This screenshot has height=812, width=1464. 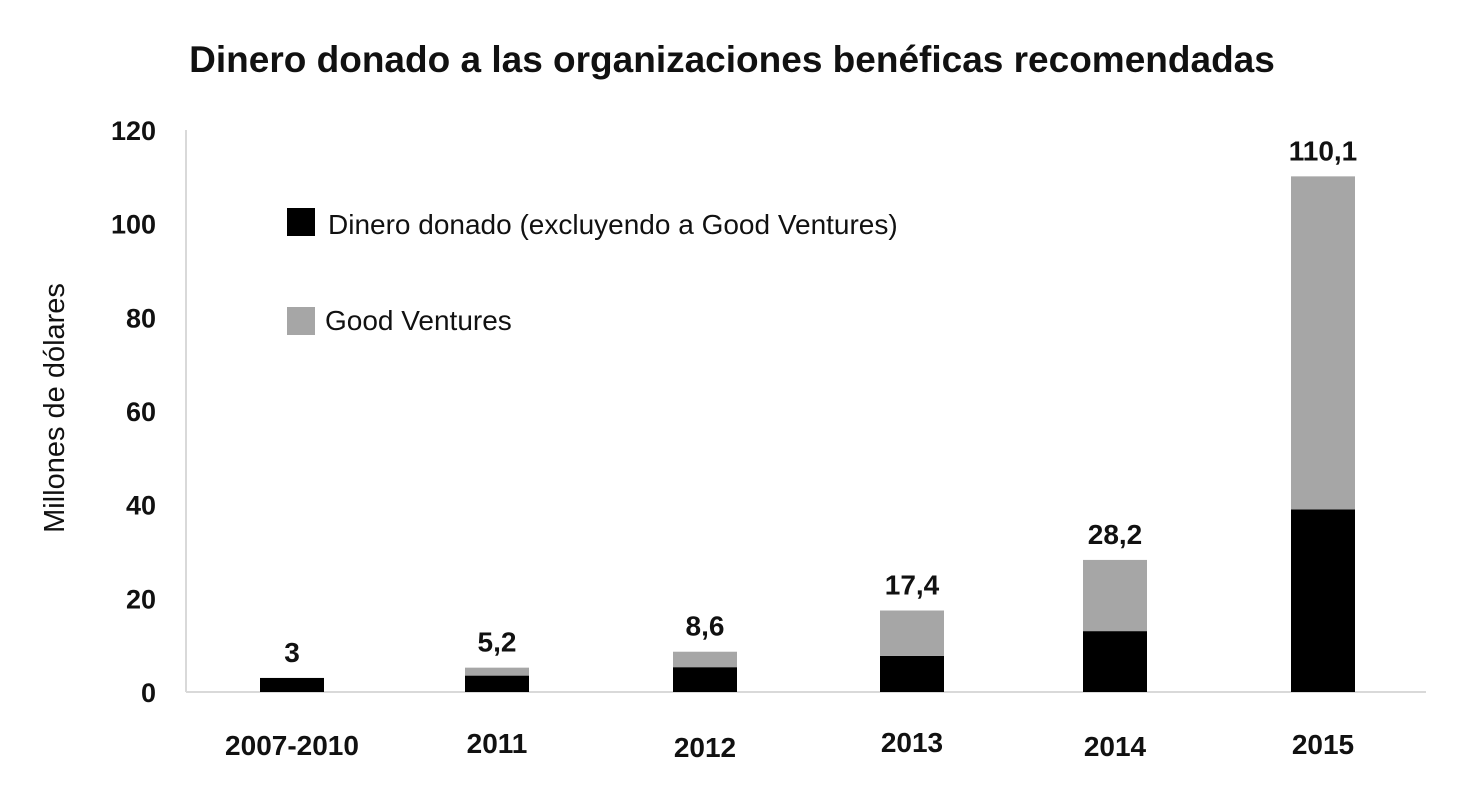 I want to click on y-tick-label: 60, so click(x=141, y=412).